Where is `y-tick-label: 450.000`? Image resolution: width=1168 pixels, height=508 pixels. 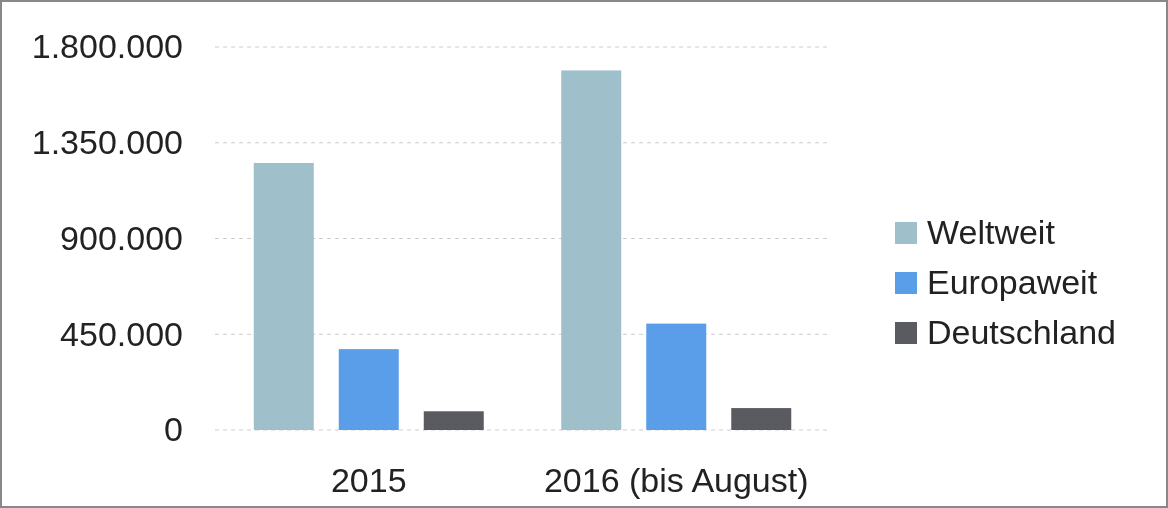 y-tick-label: 450.000 is located at coordinates (121, 333).